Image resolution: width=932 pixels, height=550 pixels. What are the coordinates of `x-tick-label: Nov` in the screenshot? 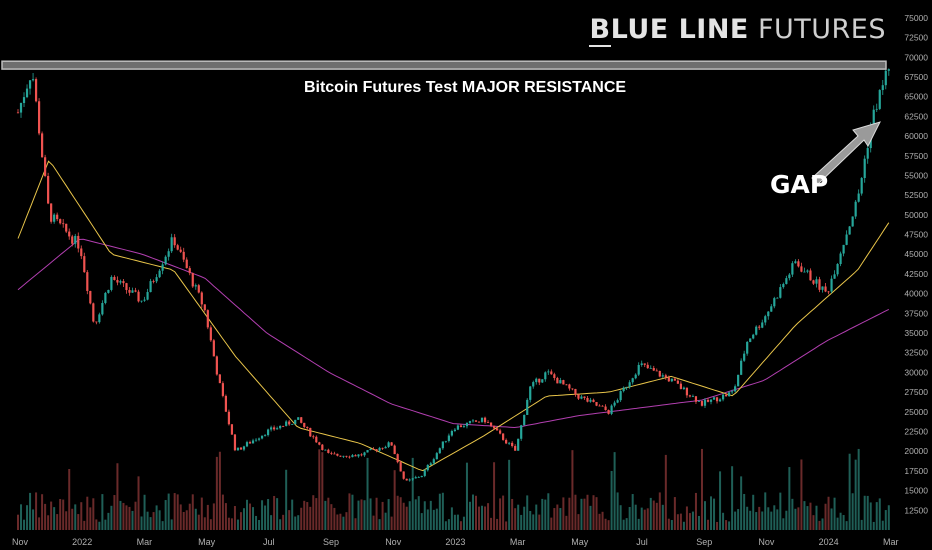 It's located at (393, 542).